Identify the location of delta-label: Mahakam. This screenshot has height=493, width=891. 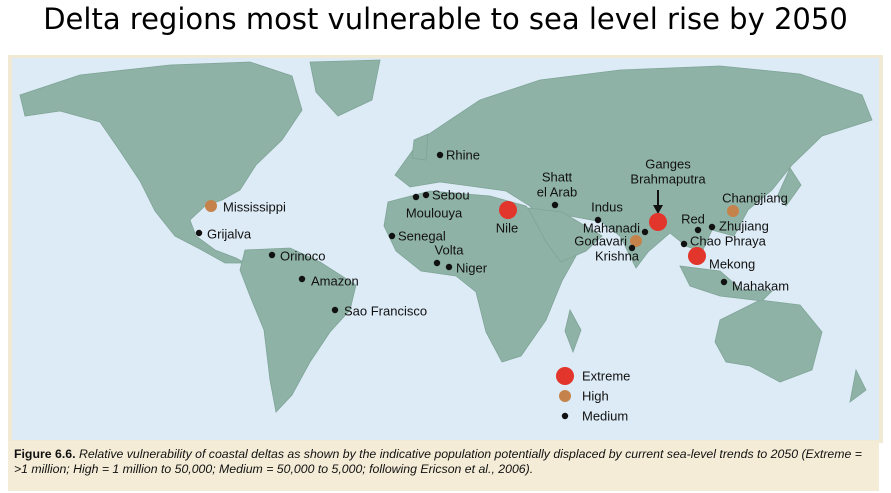
(760, 285).